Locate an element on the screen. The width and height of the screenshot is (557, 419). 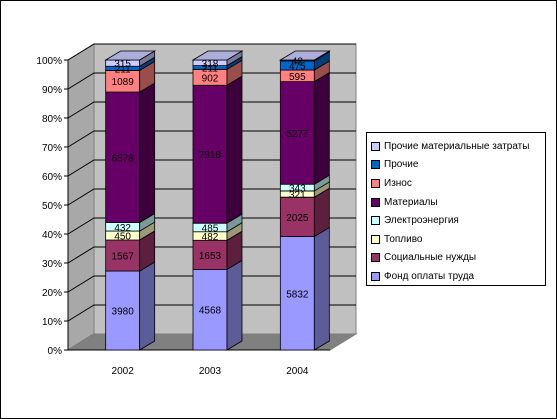
y-tick-label: 90% is located at coordinates (52, 90).